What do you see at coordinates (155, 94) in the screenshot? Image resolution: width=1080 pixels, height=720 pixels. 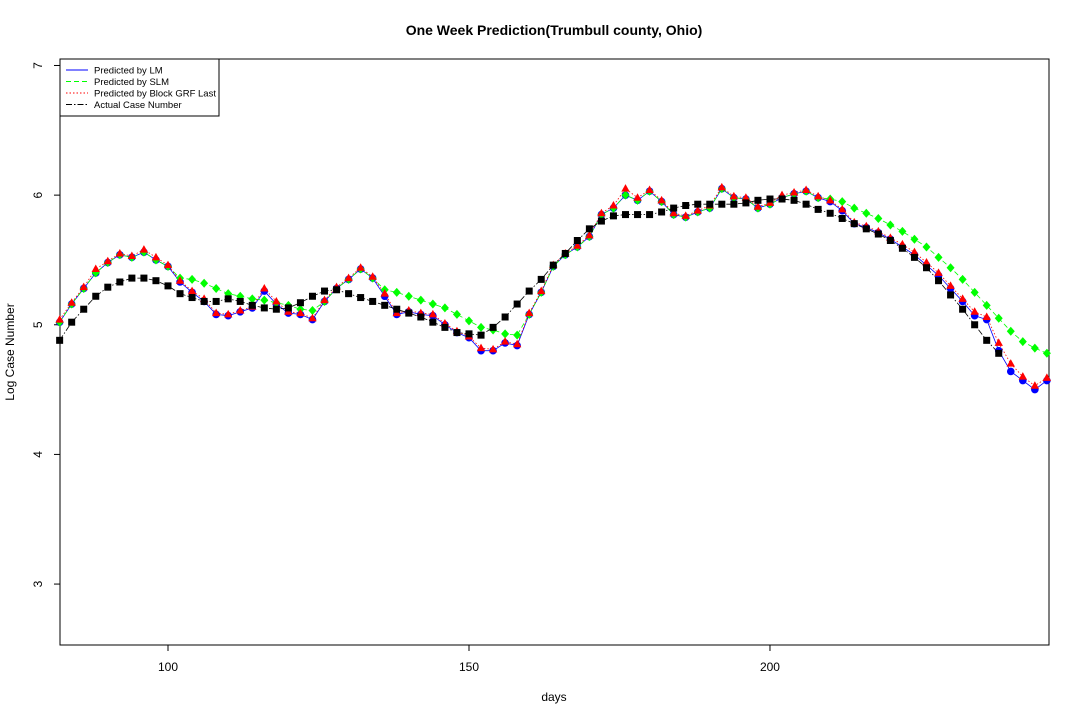 I see `legend-label: Predicted by Block GRF Last` at bounding box center [155, 94].